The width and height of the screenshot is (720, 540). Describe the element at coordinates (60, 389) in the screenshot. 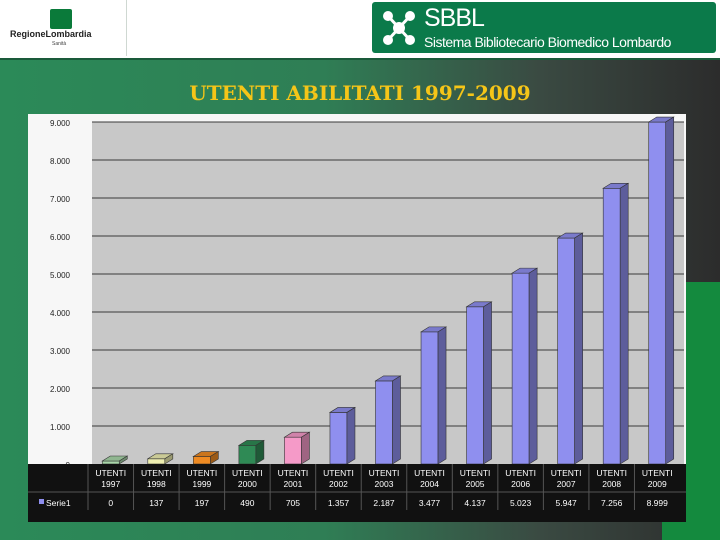

I see `y-tick-label: 2.000` at that location.